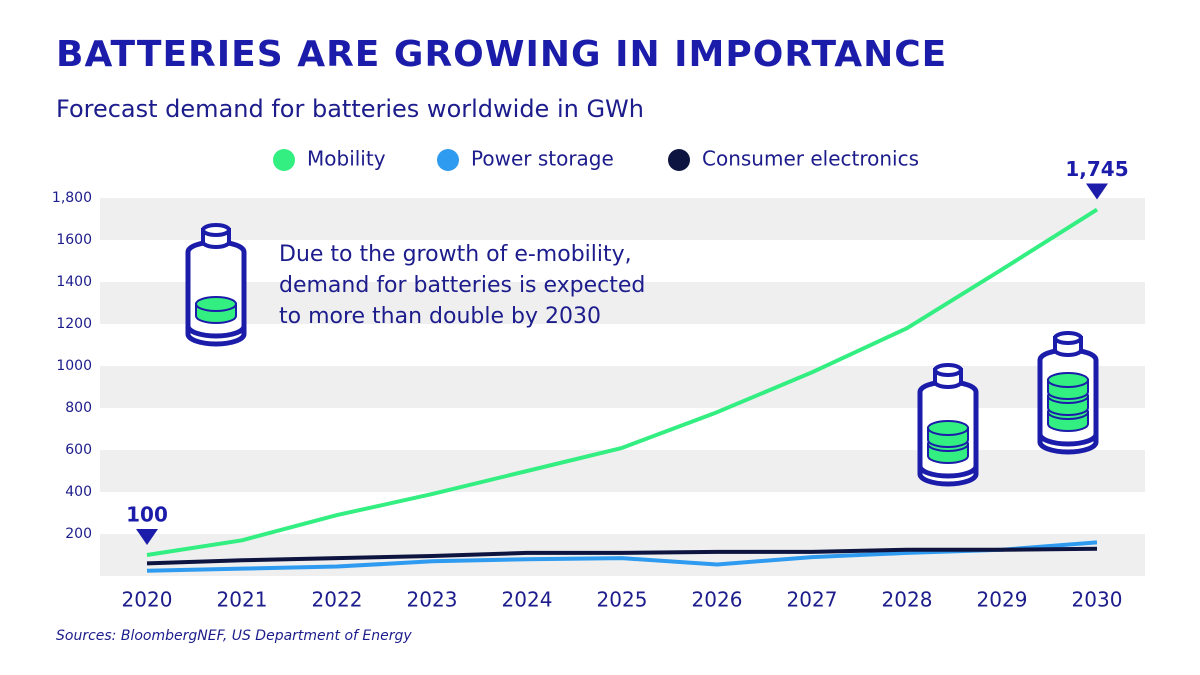  What do you see at coordinates (455, 254) in the screenshot?
I see `annotation: Due to the growth of e-mobility,` at bounding box center [455, 254].